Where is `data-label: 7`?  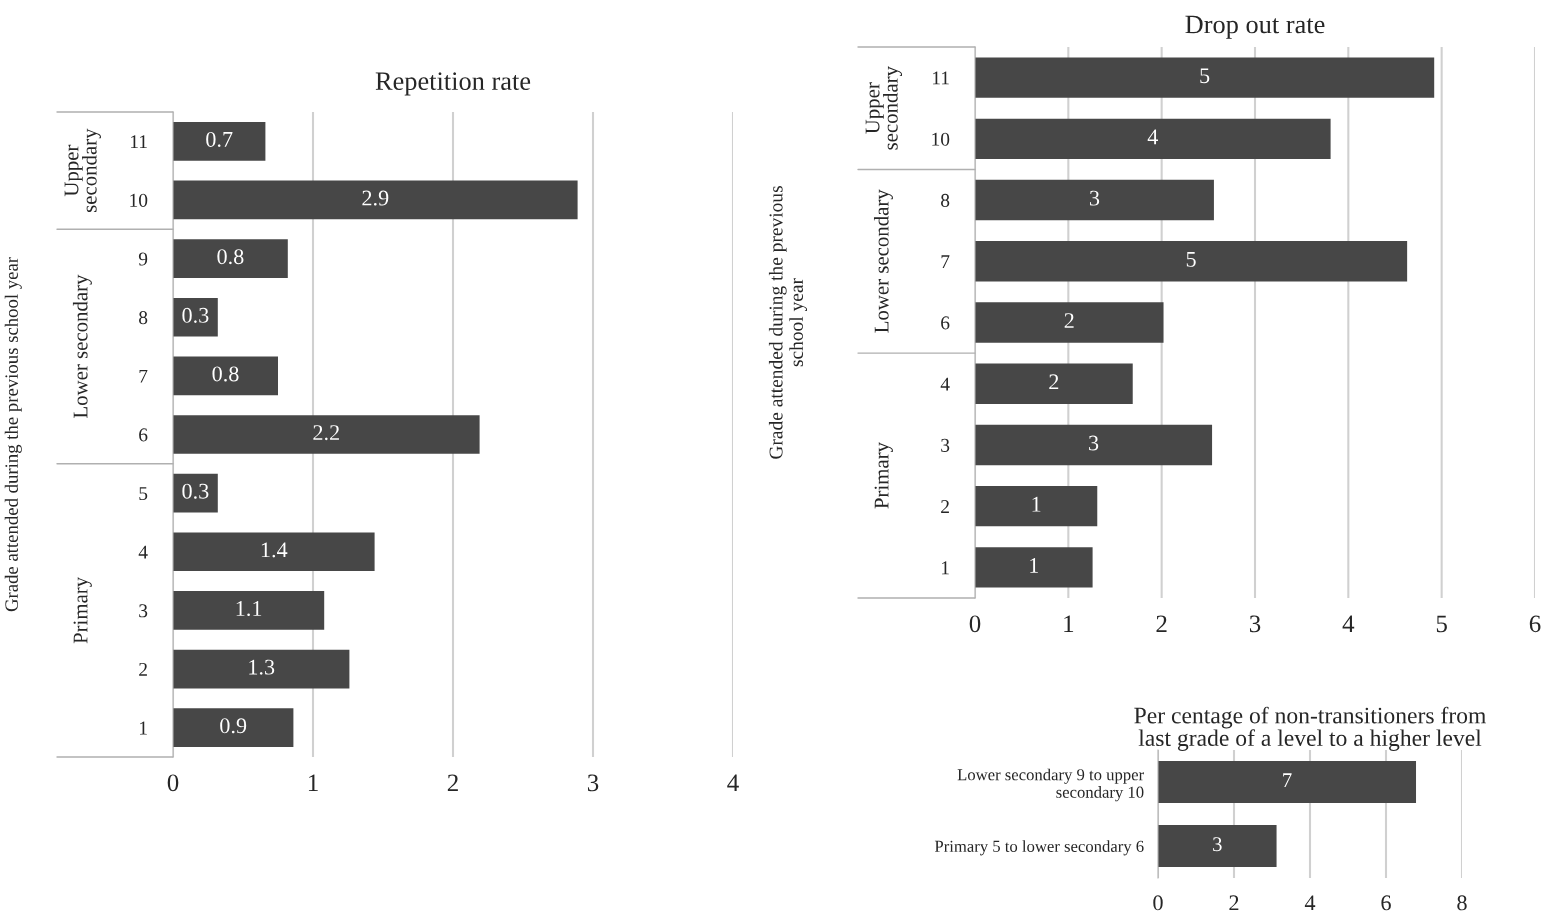
data-label: 7 is located at coordinates (1287, 780).